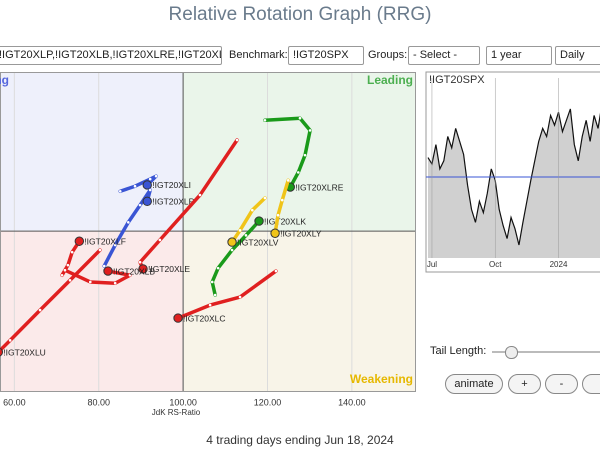 This screenshot has height=450, width=600. I want to click on mini-x-tick-label: 2024, so click(559, 264).